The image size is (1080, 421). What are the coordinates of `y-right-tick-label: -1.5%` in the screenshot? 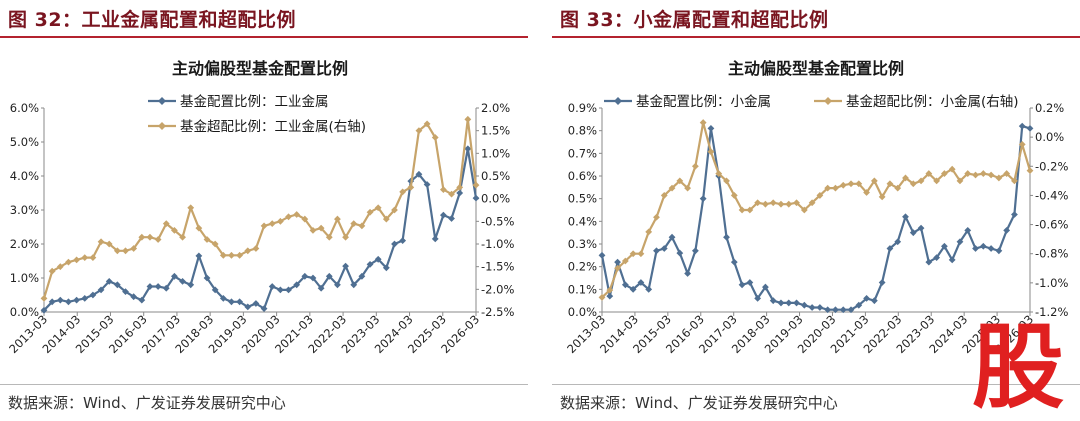 It's located at (497, 267).